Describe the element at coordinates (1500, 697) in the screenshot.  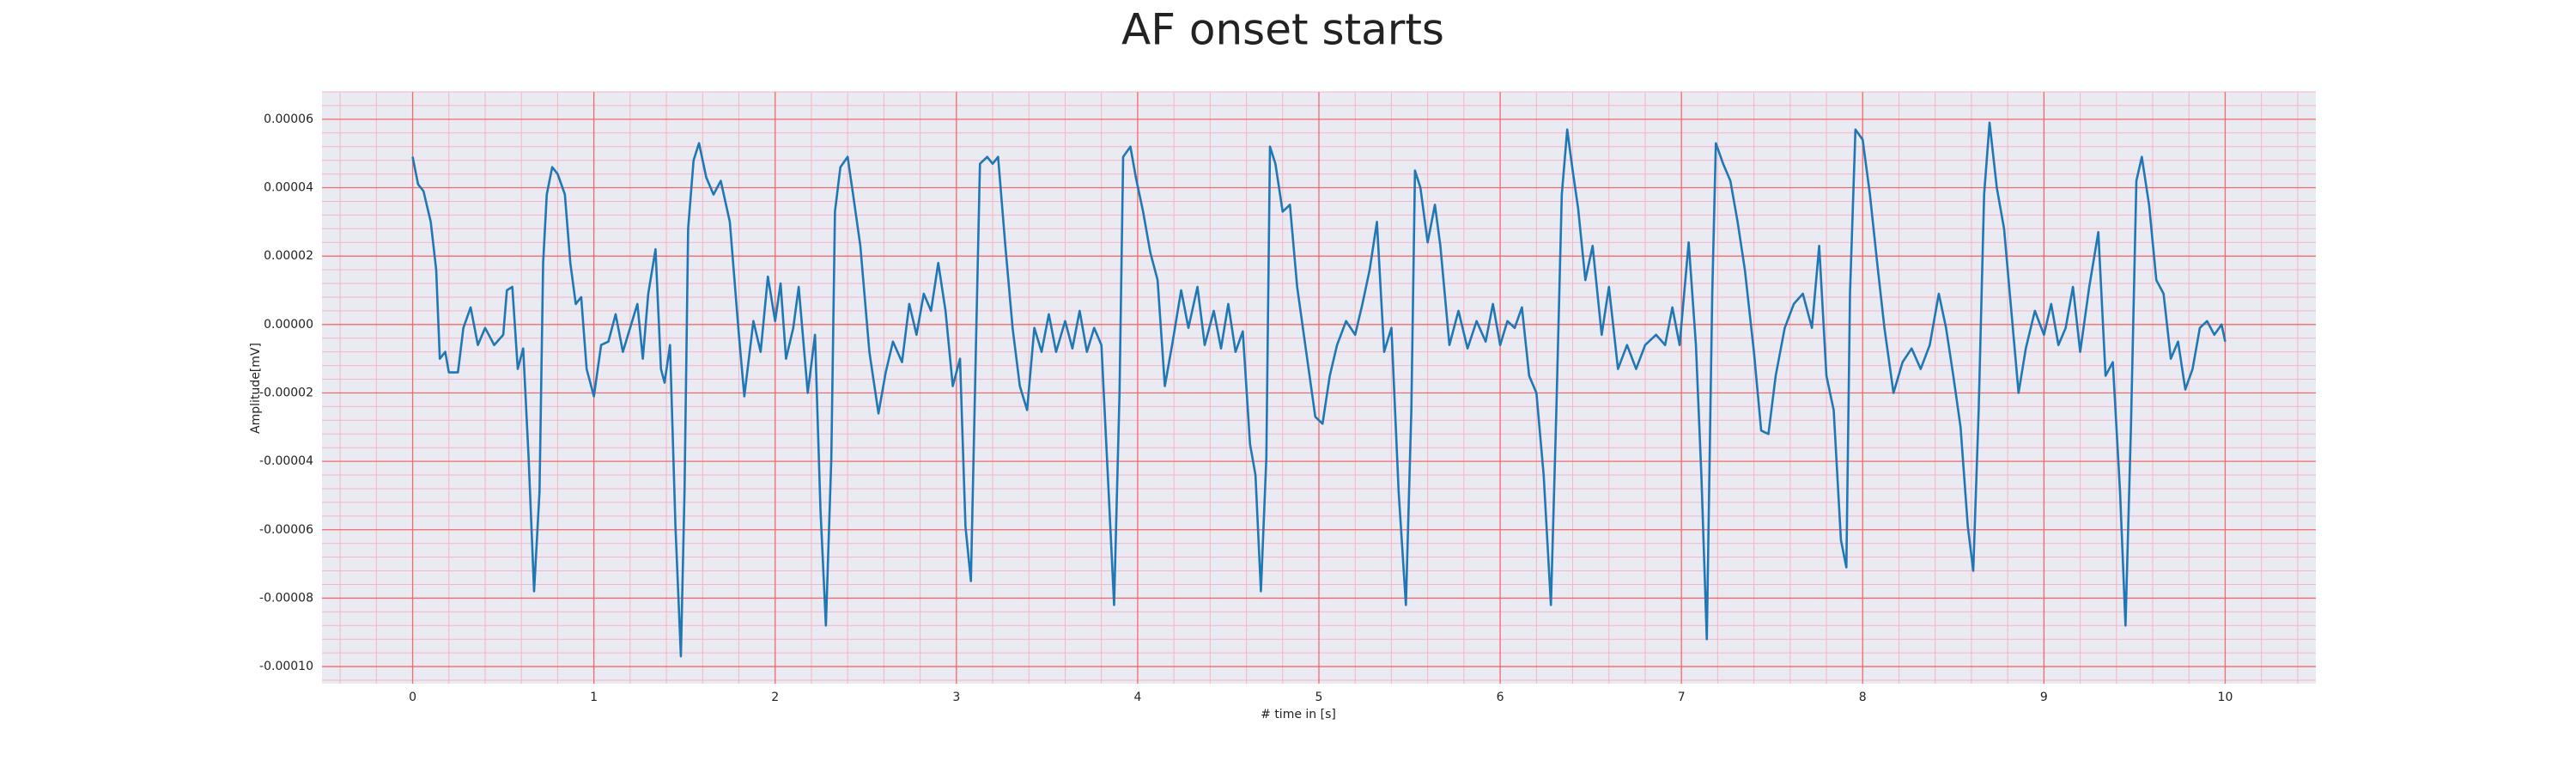
I see `x-tick-label: 6` at that location.